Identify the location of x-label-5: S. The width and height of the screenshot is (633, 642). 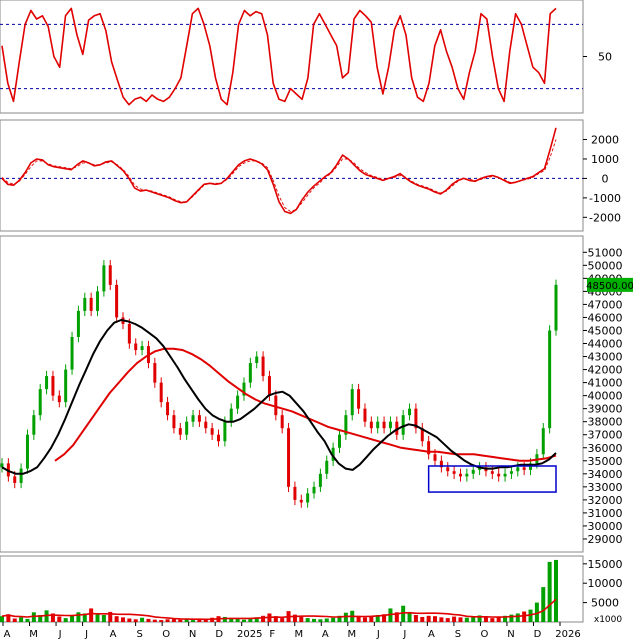
(139, 634).